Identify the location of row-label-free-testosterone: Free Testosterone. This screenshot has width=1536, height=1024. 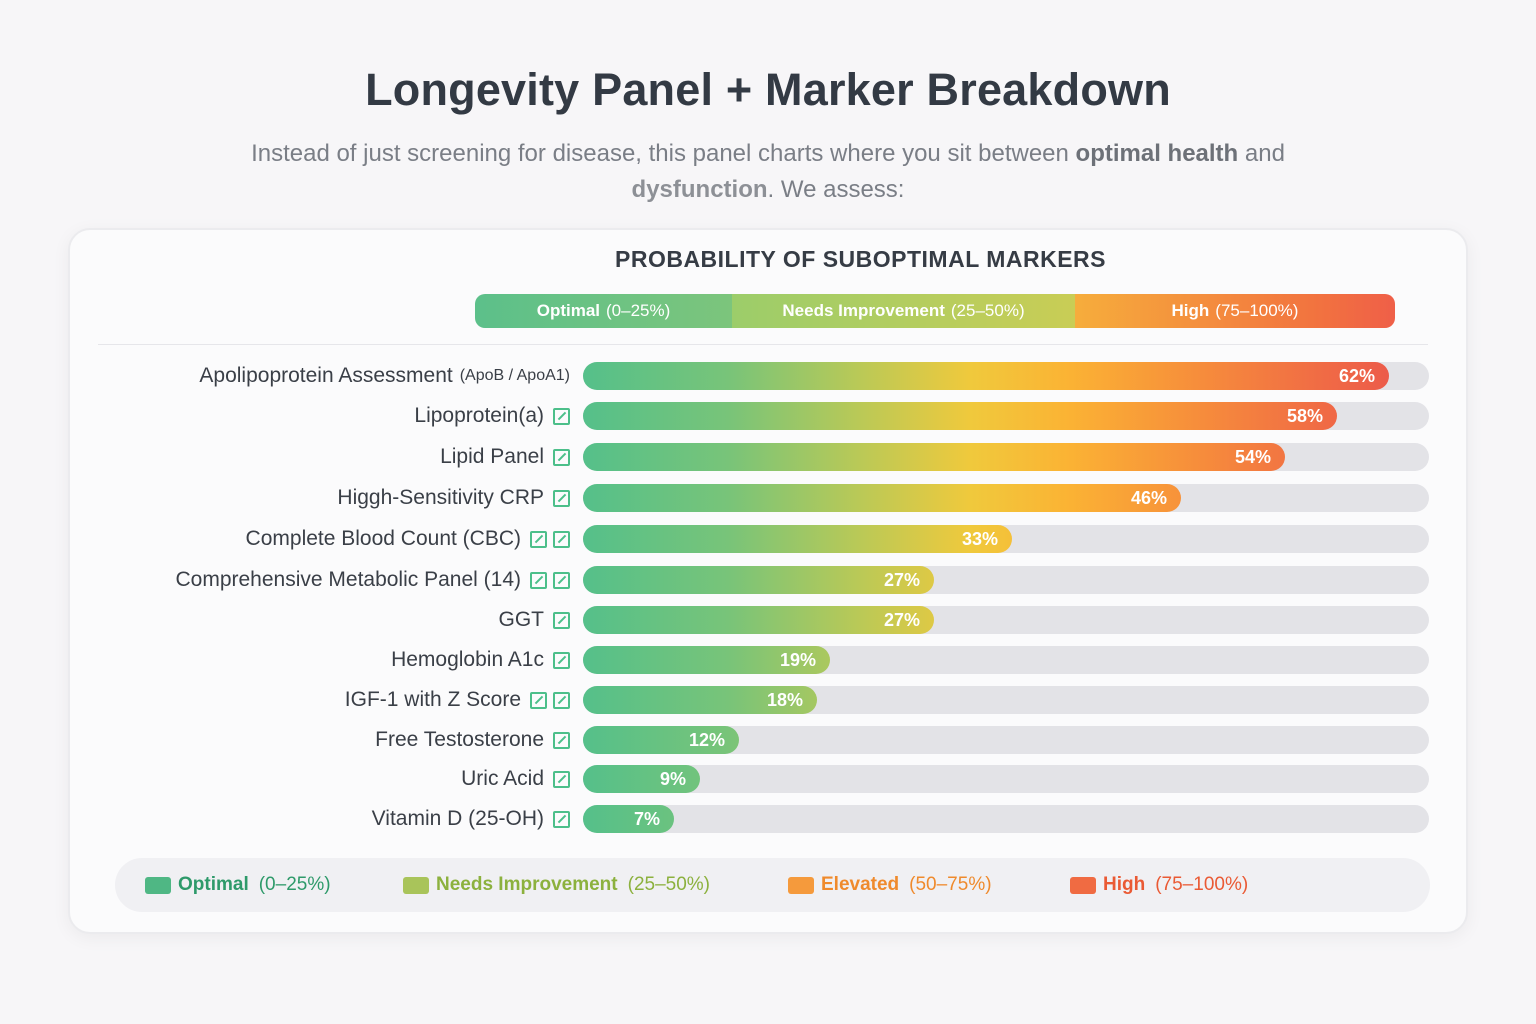
(472, 740).